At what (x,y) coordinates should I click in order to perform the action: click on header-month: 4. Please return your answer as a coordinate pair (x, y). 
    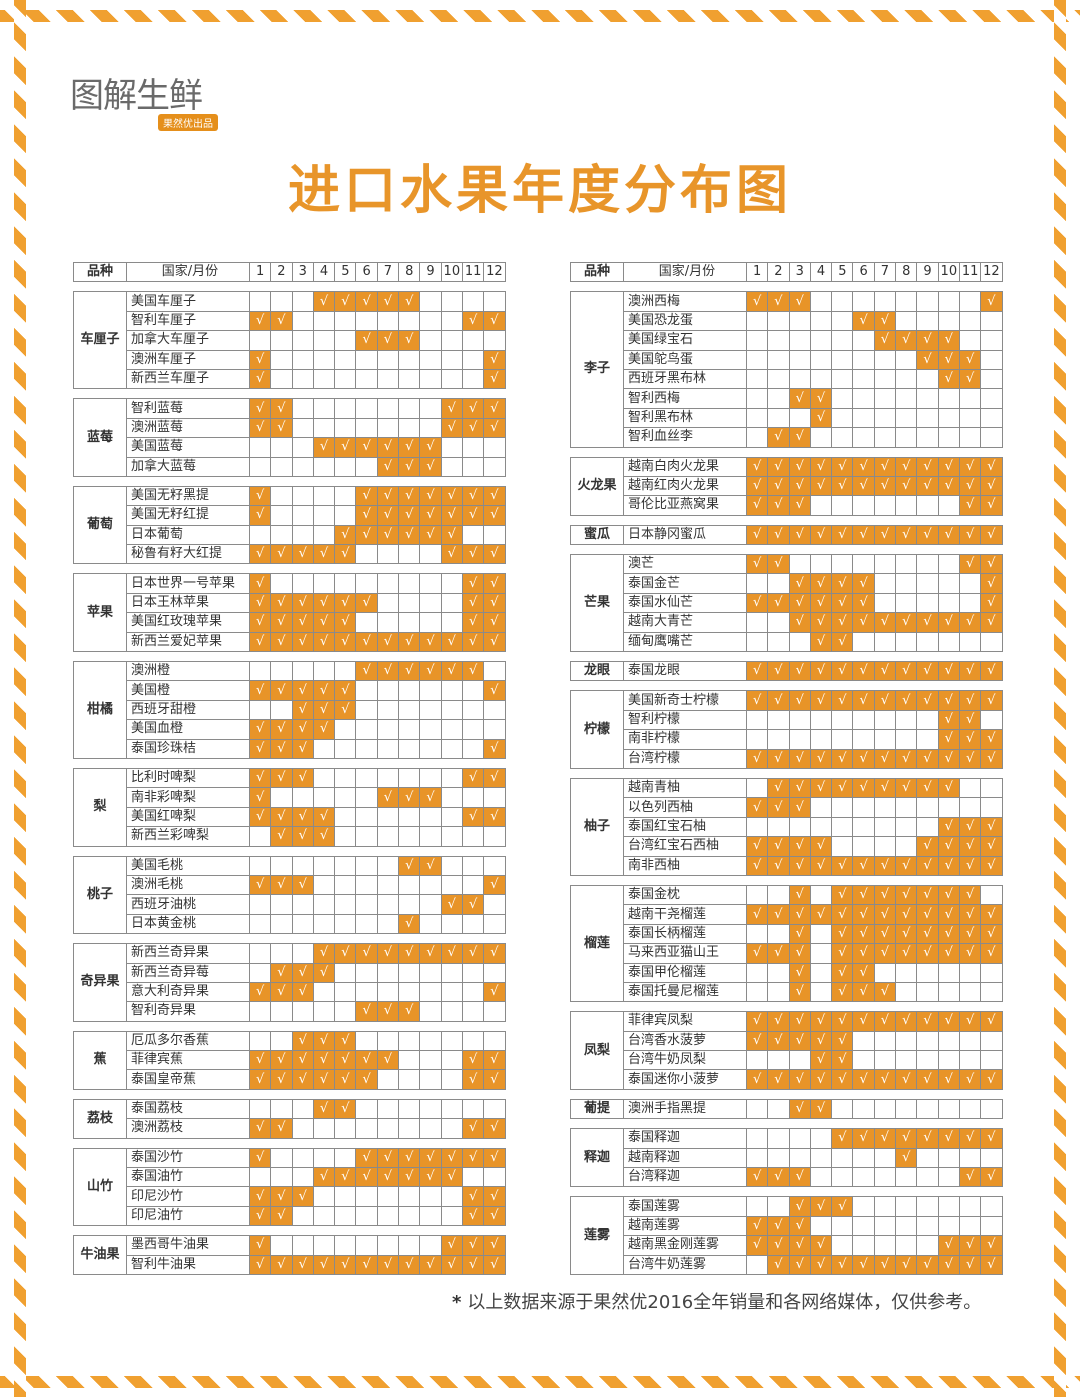
    Looking at the image, I should click on (324, 272).